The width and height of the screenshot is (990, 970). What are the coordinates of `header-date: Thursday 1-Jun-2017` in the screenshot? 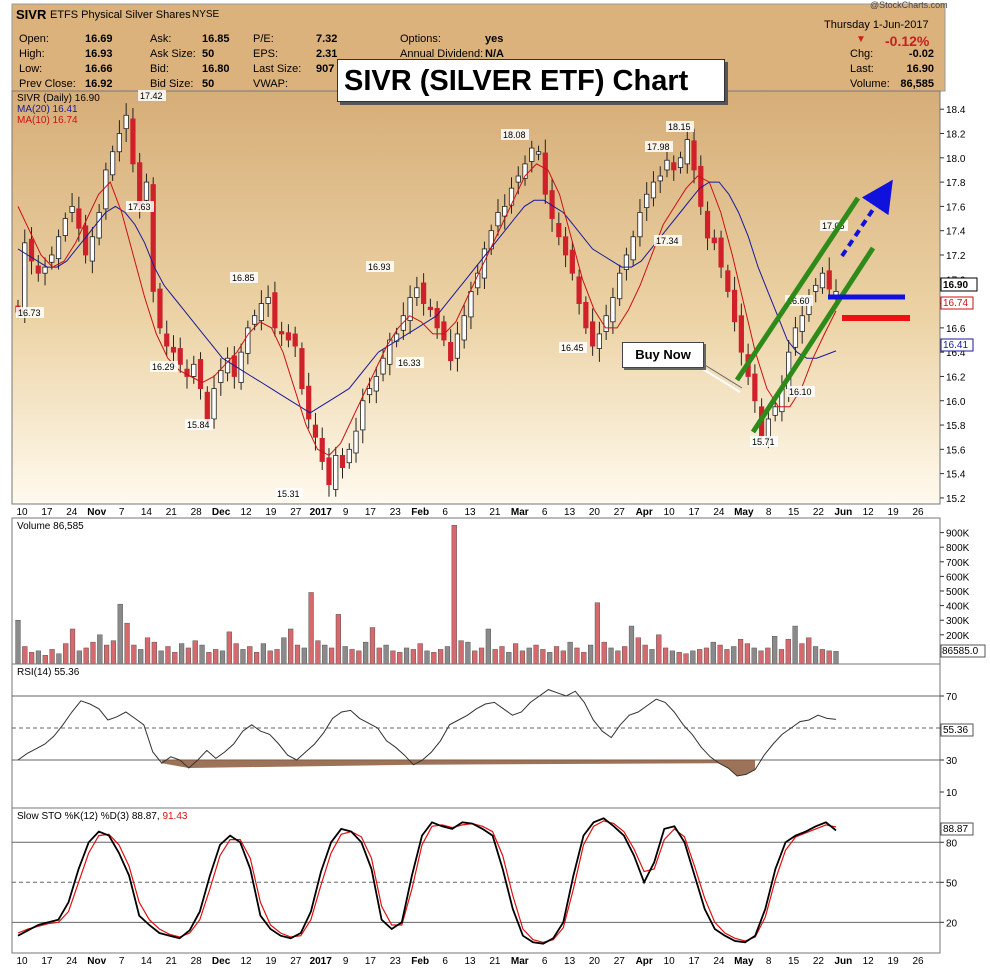 It's located at (876, 25).